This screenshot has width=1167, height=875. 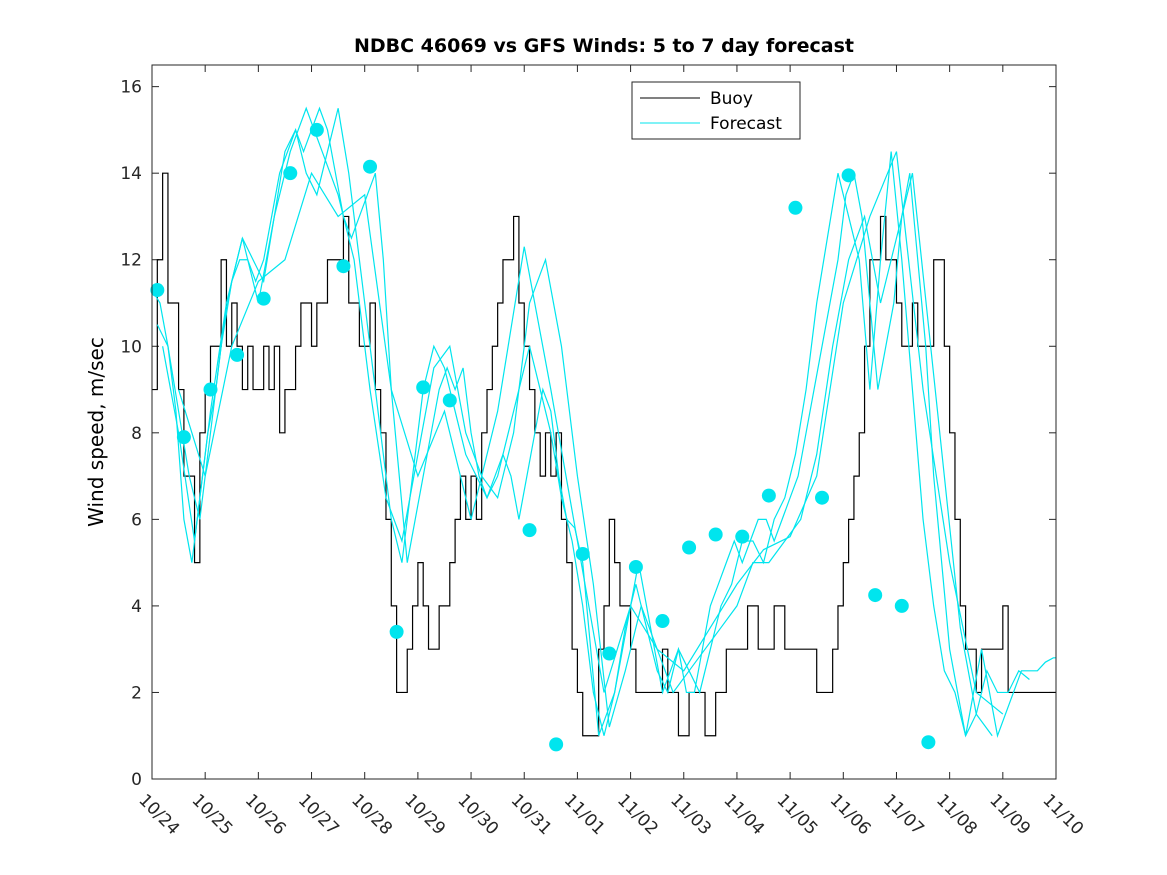 What do you see at coordinates (131, 174) in the screenshot?
I see `y-tick-label: 14` at bounding box center [131, 174].